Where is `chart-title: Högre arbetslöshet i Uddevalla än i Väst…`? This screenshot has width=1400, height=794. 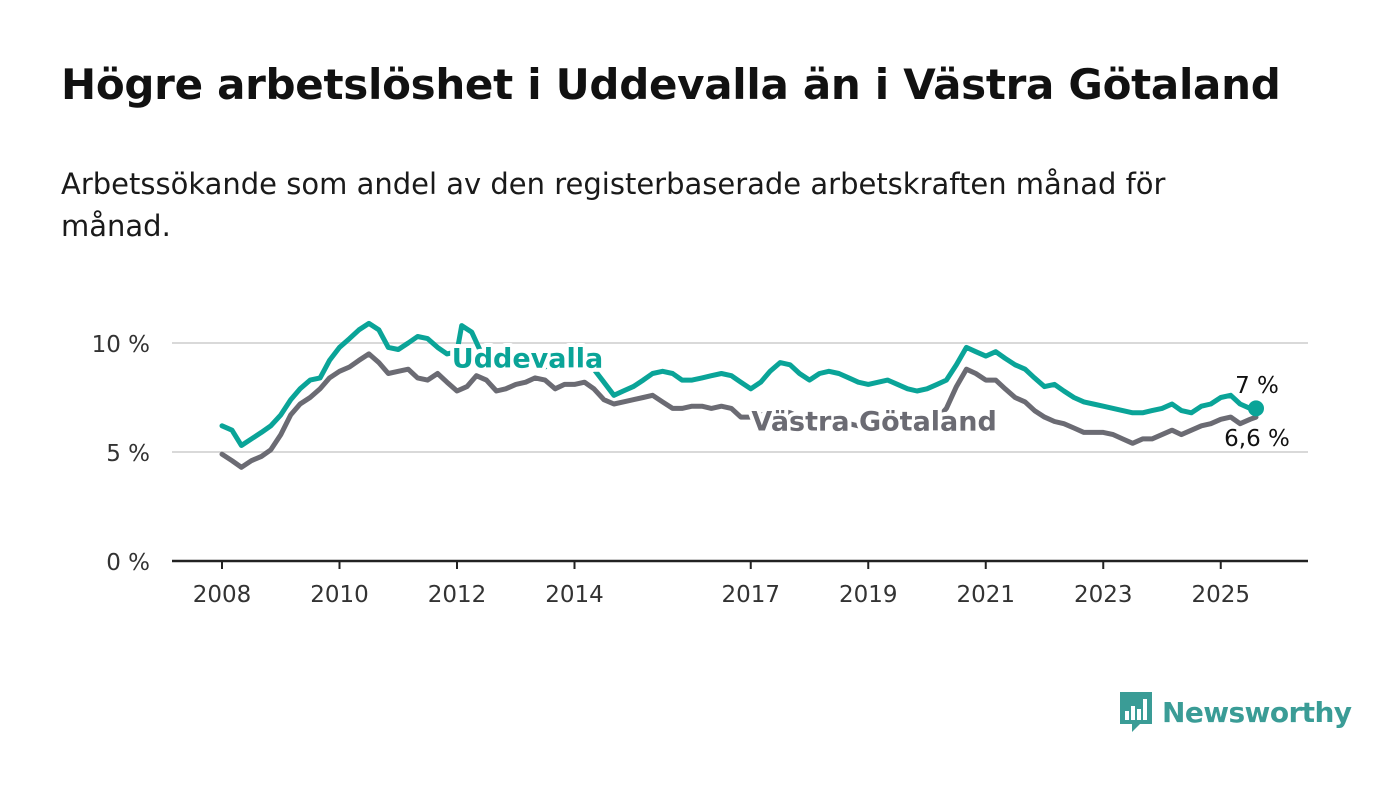
chart-title: Högre arbetslöshet i Uddevalla än i Väst… is located at coordinates (671, 84).